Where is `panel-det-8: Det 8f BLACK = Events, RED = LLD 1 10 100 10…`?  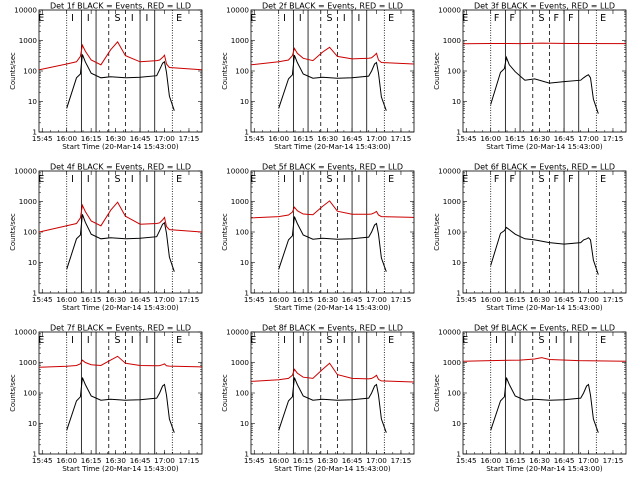 panel-det-8: Det 8f BLACK = Events, RED = LLD 1 10 100 10… is located at coordinates (318, 398).